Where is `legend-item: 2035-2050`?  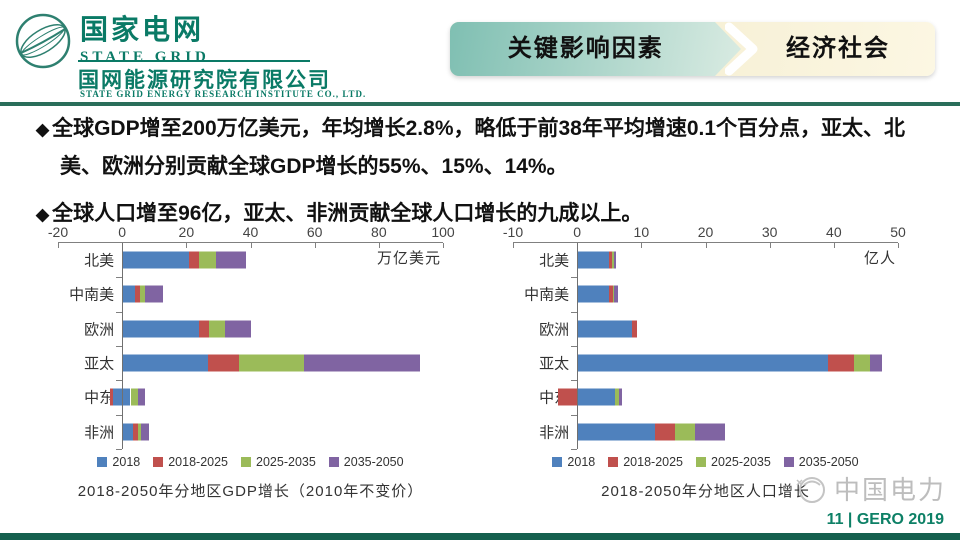
legend-item: 2035-2050 is located at coordinates (821, 462).